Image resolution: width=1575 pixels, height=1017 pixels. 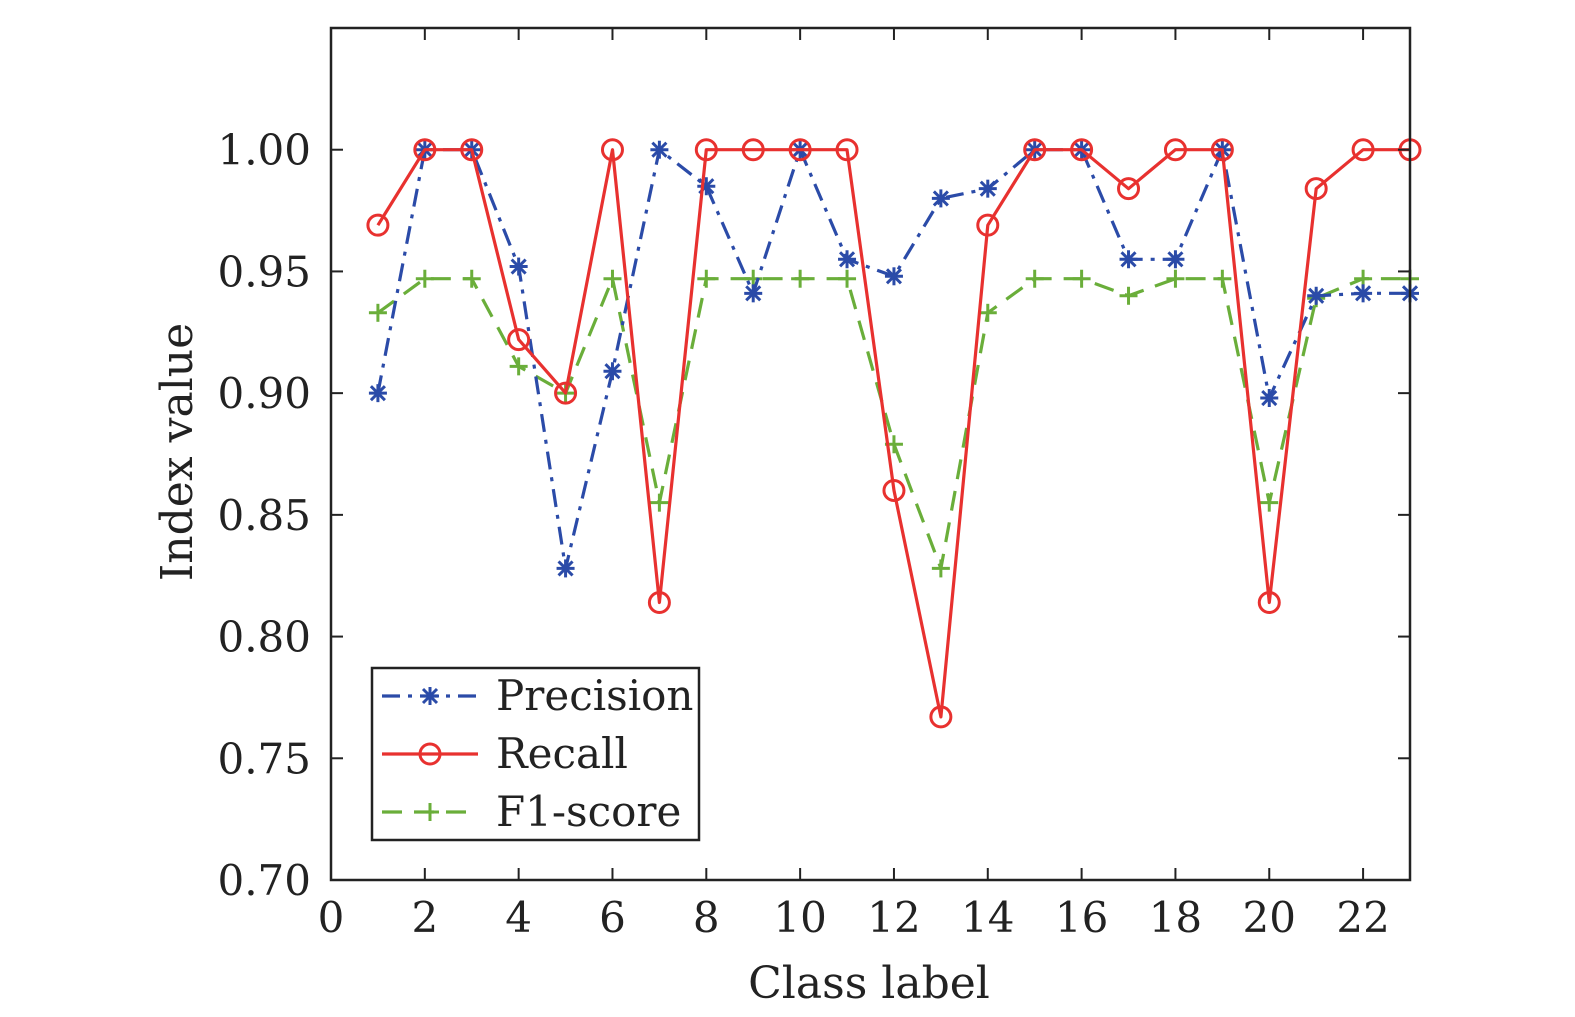 I want to click on legend-marker-recall, so click(x=430, y=754).